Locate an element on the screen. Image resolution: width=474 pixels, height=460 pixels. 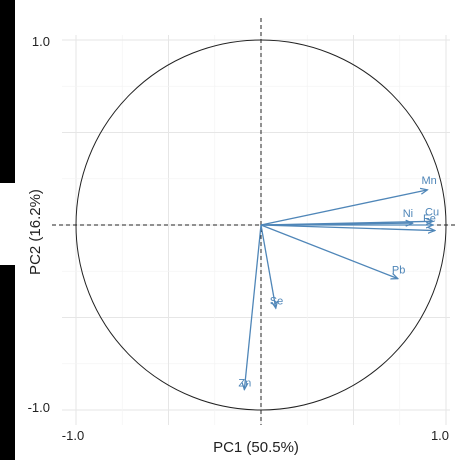
loading-arrow-zn is located at coordinates (253, 307).